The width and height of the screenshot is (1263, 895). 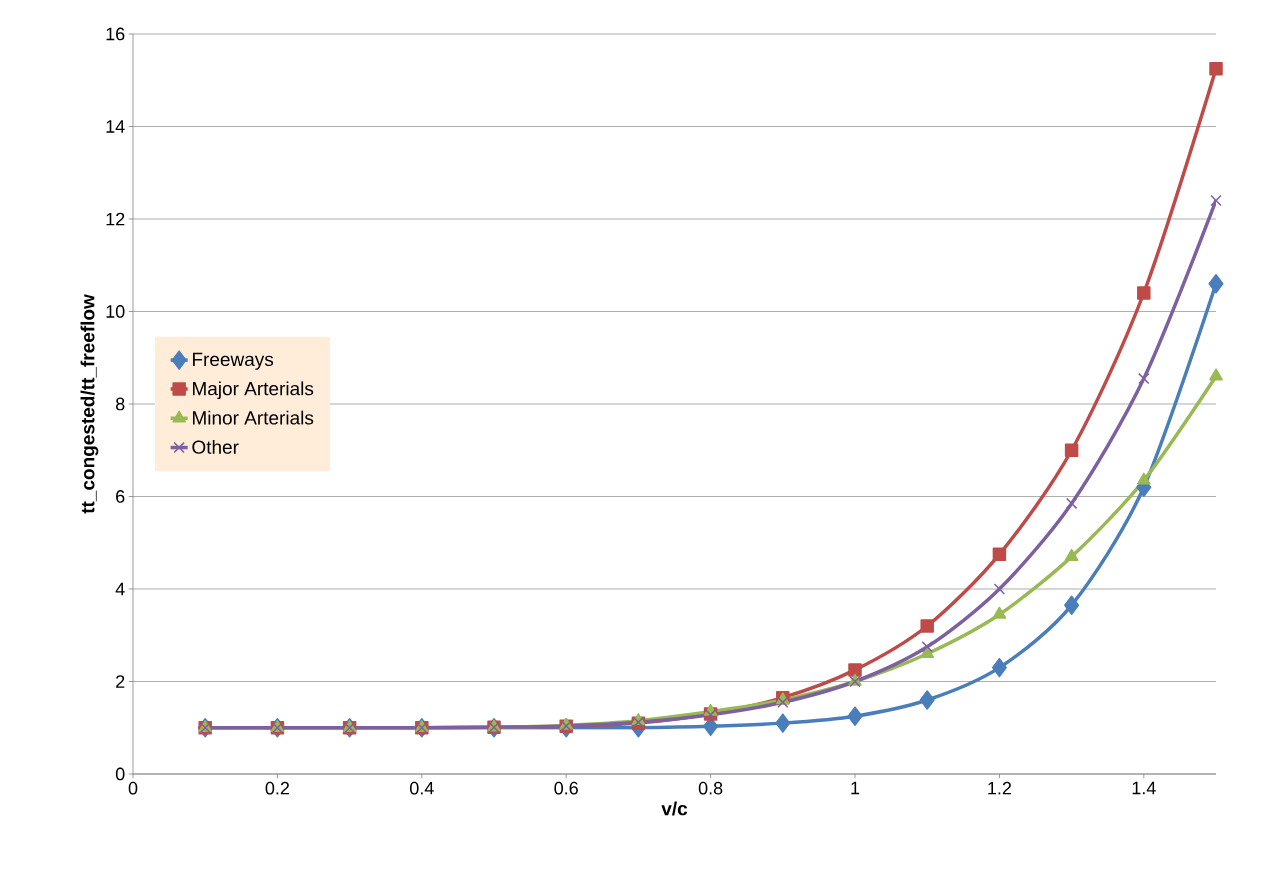 I want to click on y-tick-label: 4, so click(x=120, y=589).